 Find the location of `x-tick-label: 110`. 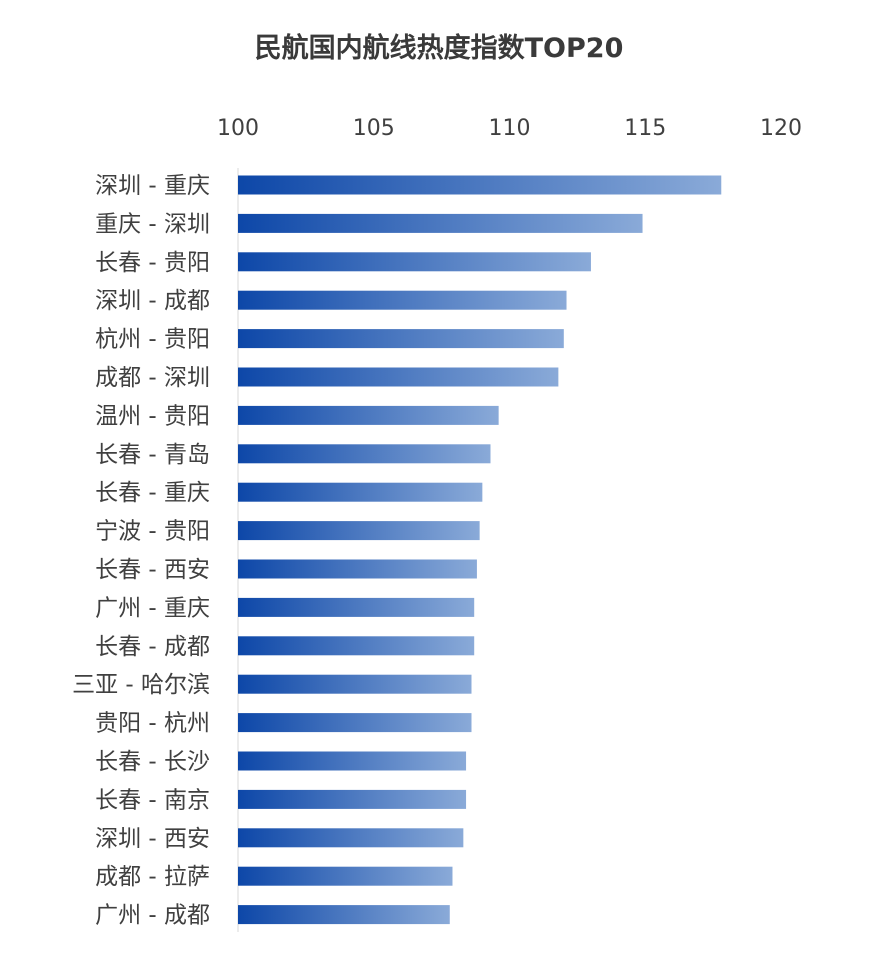

x-tick-label: 110 is located at coordinates (510, 128).